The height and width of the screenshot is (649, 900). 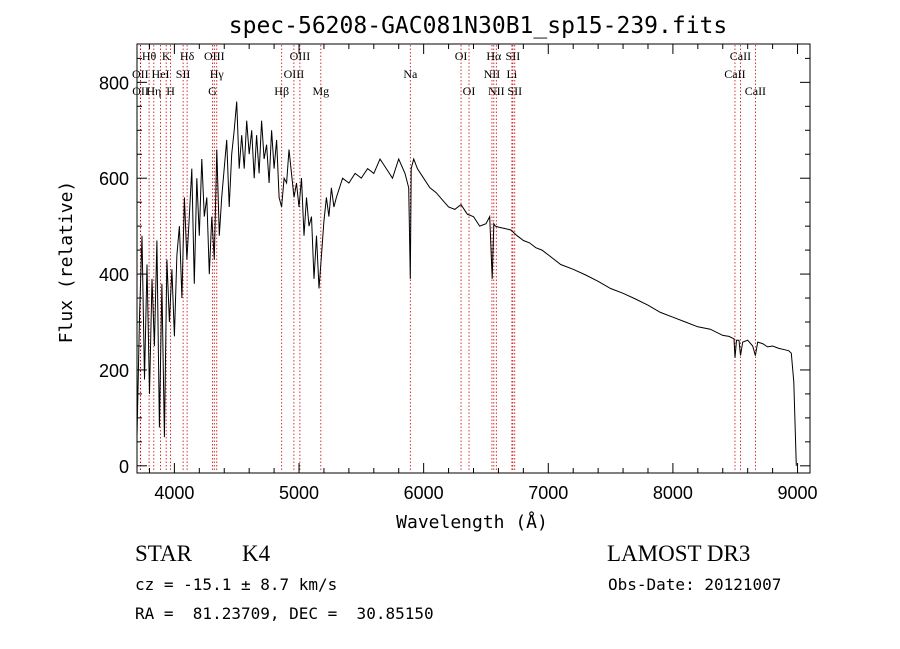 I want to click on spectral-line-label: Hβ, so click(x=281, y=91).